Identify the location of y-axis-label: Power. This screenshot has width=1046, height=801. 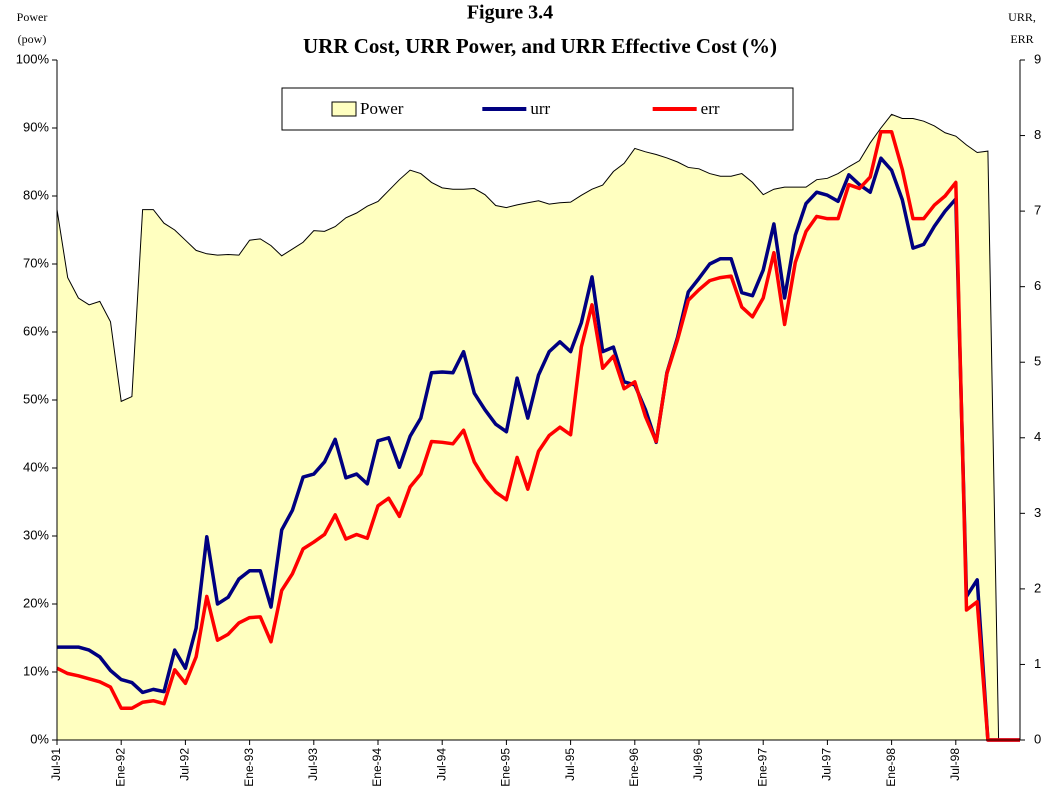
(32, 17).